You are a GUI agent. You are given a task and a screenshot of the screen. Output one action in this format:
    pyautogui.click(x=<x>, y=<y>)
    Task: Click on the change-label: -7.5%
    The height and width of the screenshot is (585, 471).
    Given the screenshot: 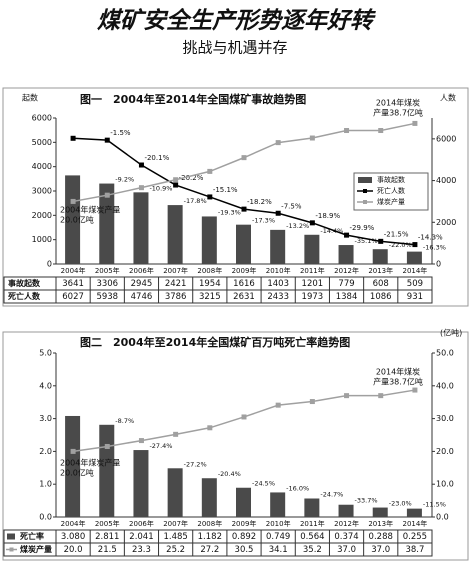 What is the action you would take?
    pyautogui.click(x=291, y=206)
    